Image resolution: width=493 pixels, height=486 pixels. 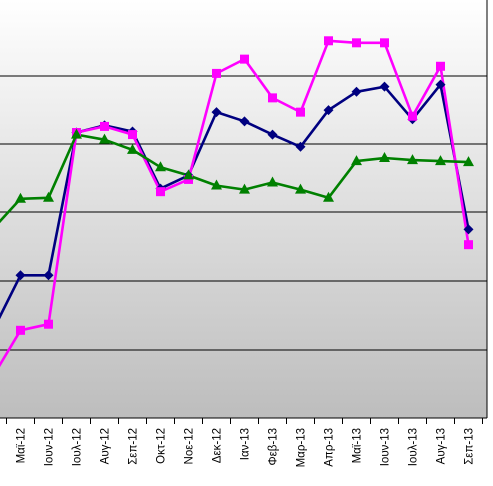 What do you see at coordinates (442, 446) in the screenshot?
I see `x-tick-label: Αυγ-13` at bounding box center [442, 446].